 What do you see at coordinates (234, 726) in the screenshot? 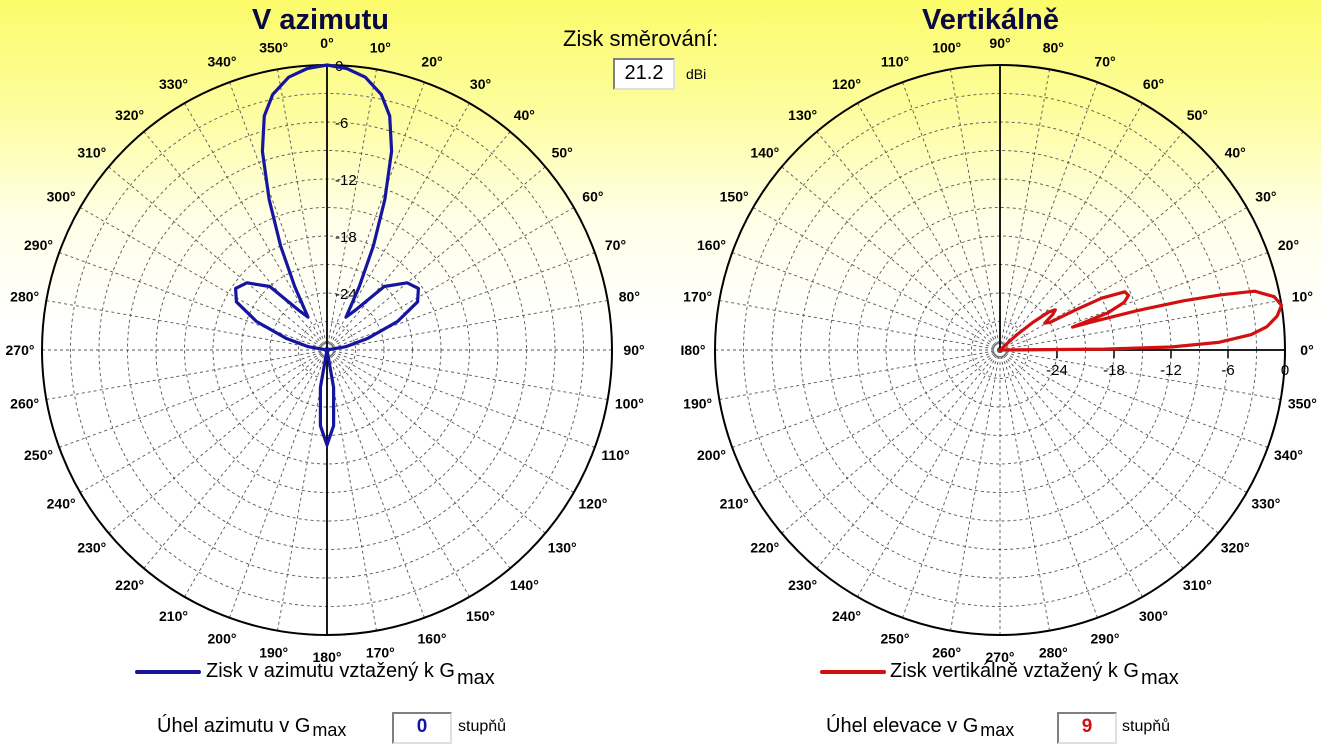
I see `azimuth-angle-label-text: Úhel azimutu v G` at bounding box center [234, 726].